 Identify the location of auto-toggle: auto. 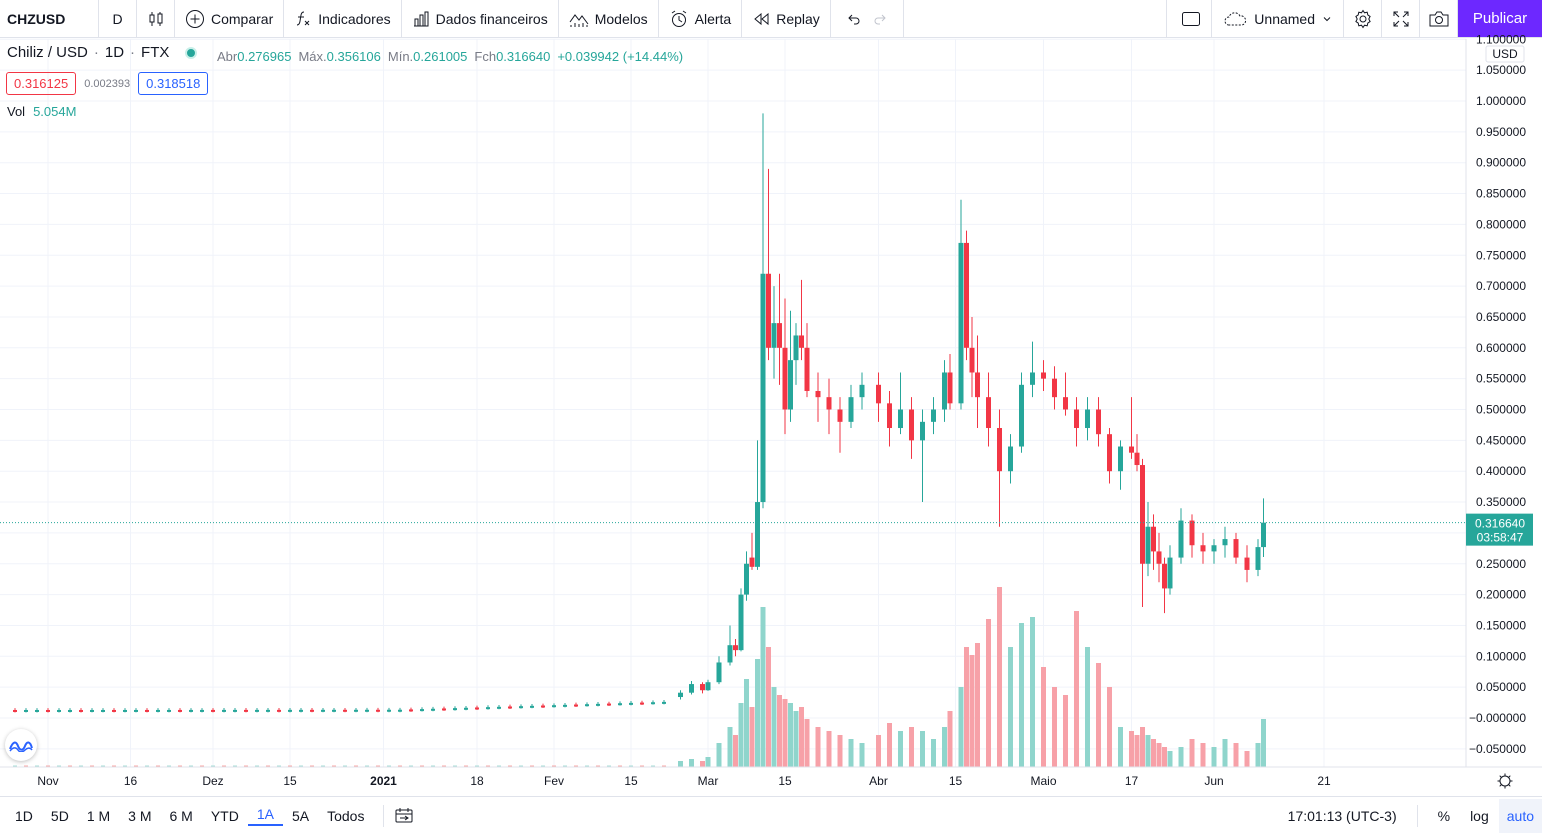
(1520, 815).